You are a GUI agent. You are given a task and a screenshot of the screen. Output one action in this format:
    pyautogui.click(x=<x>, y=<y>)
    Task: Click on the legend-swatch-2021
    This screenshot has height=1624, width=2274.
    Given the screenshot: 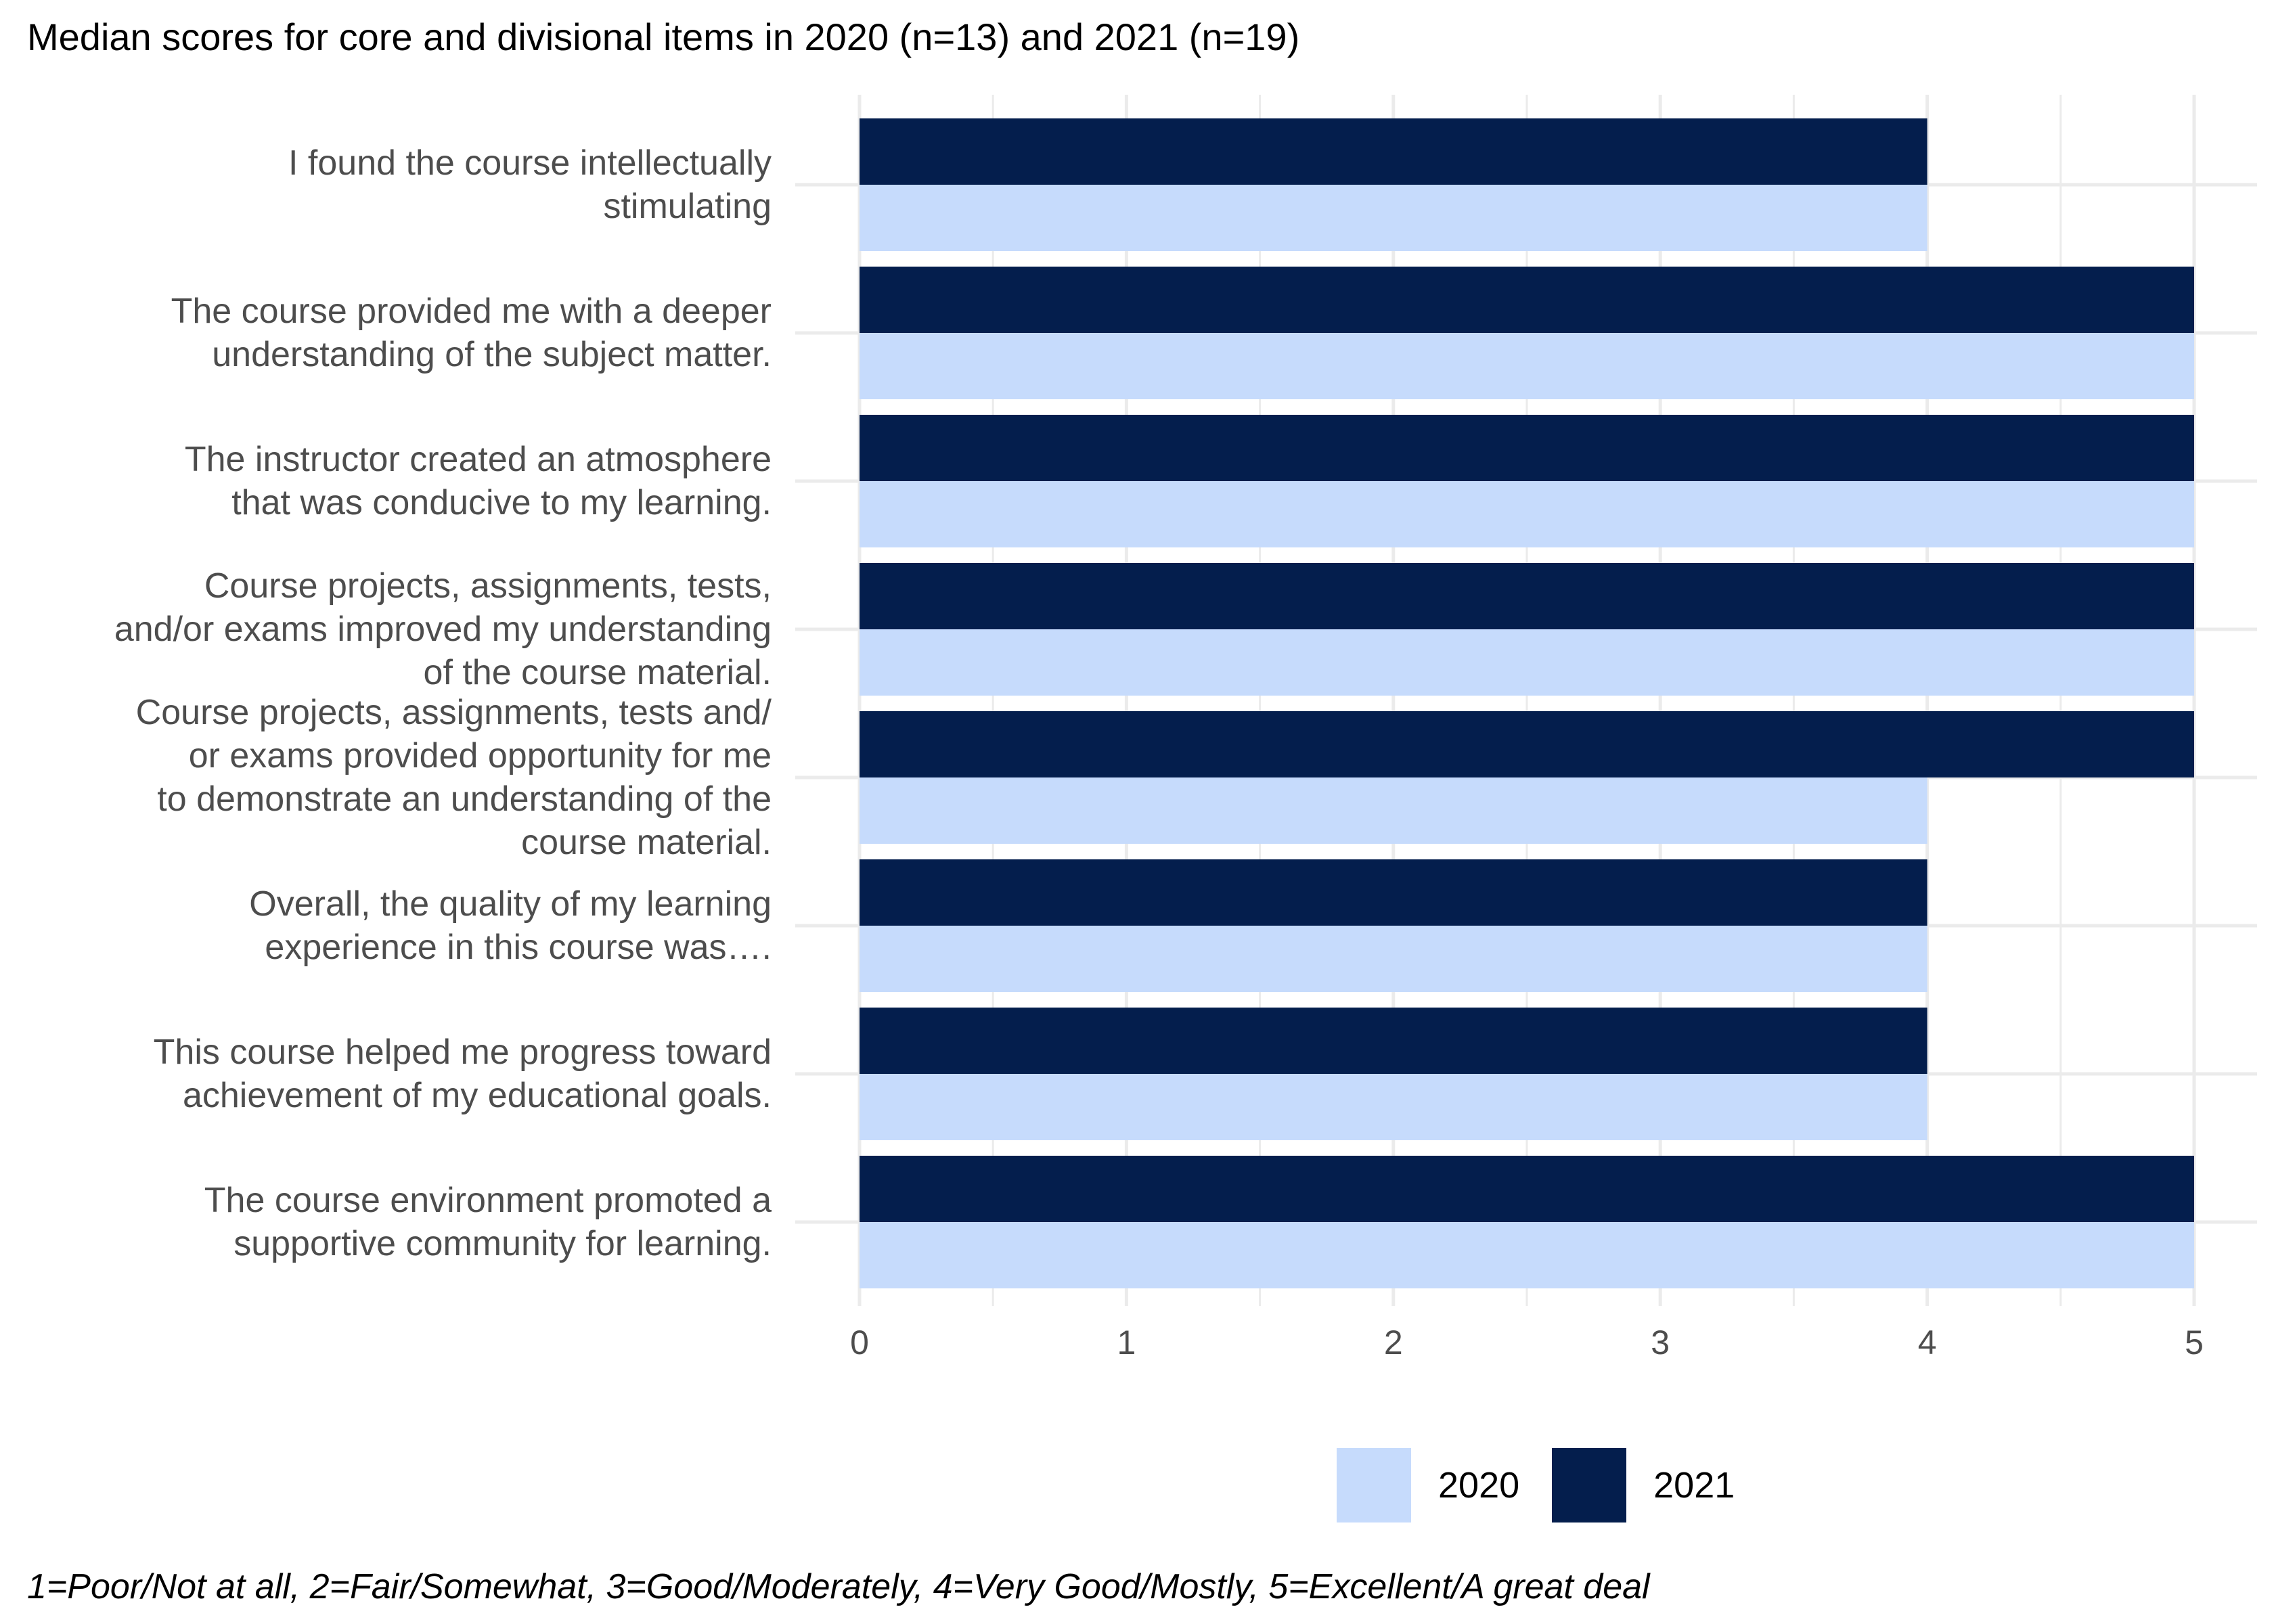 What is the action you would take?
    pyautogui.click(x=1589, y=1485)
    